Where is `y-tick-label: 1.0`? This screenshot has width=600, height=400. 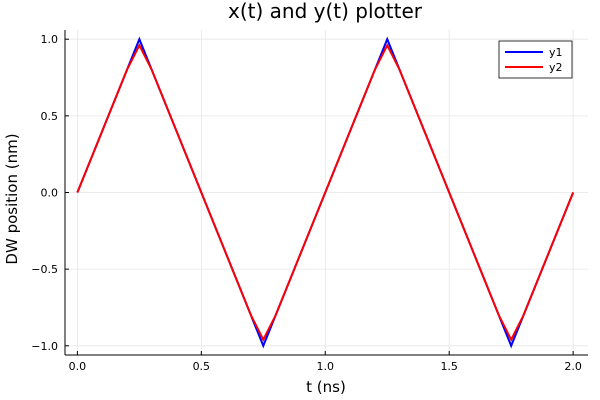 y-tick-label: 1.0 is located at coordinates (50, 39).